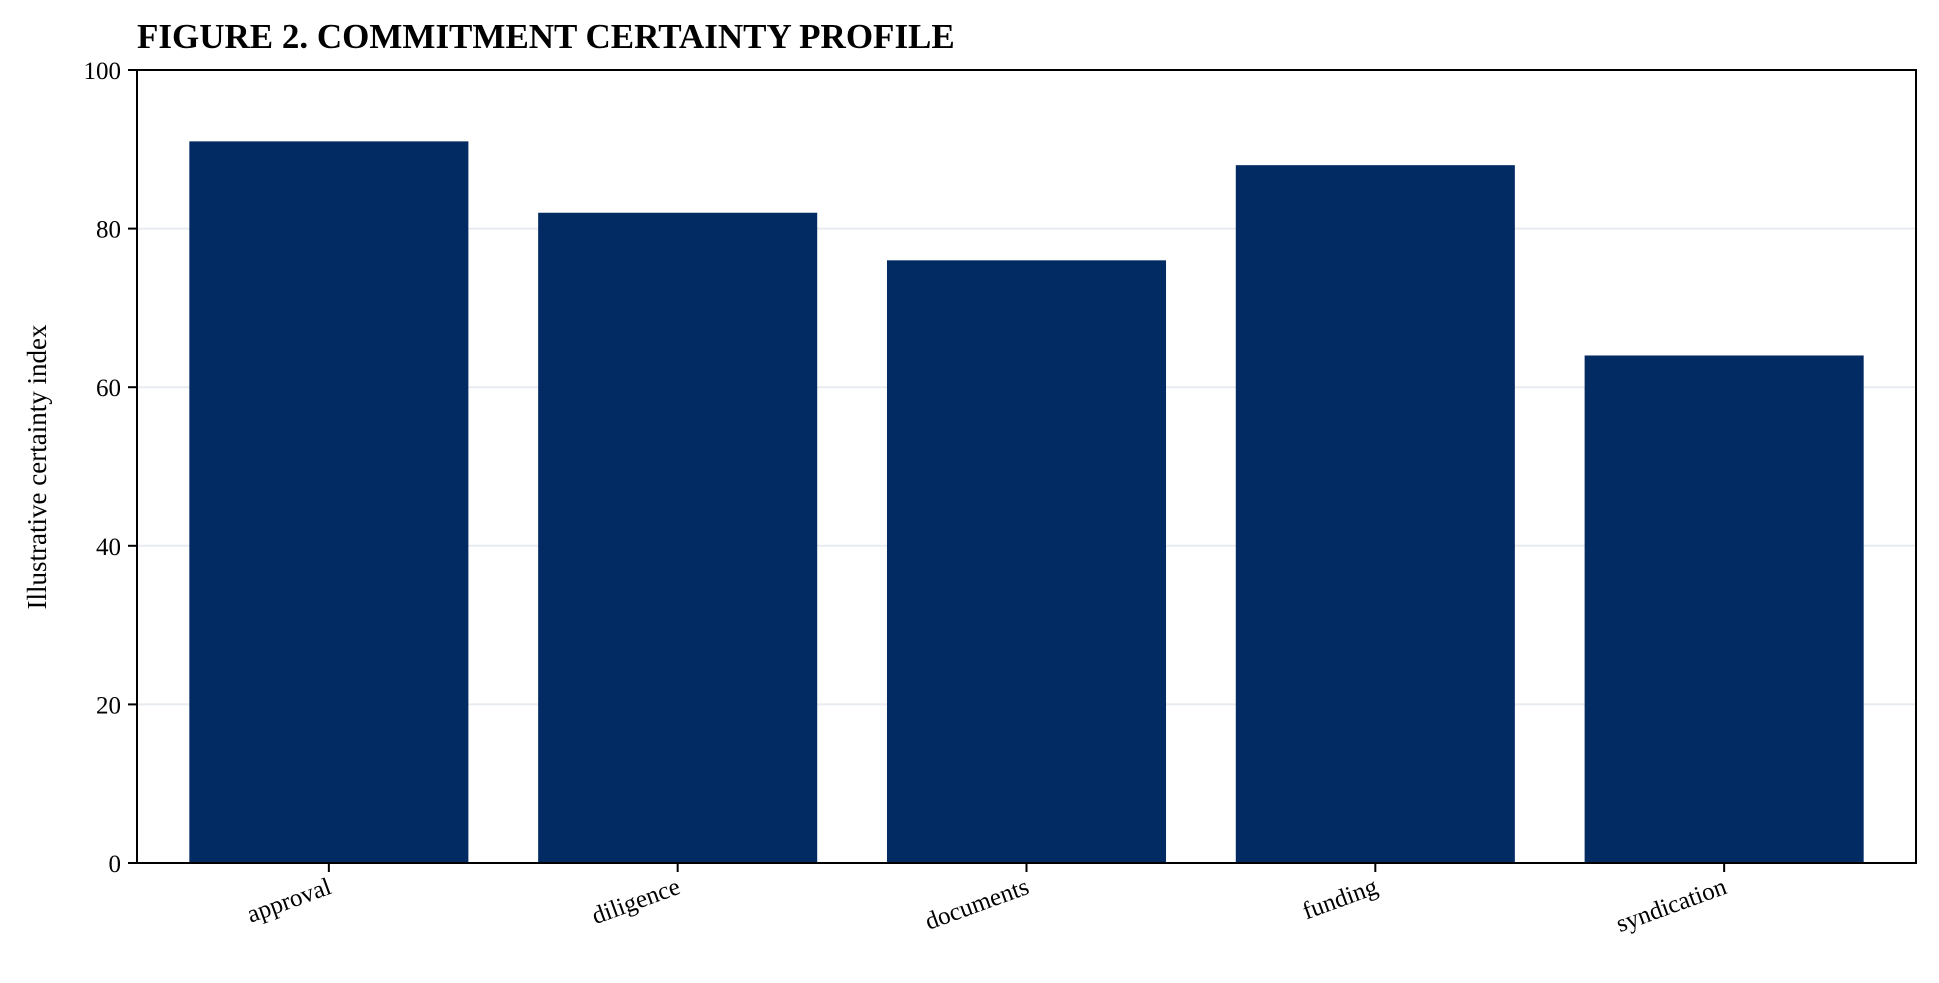 The width and height of the screenshot is (1939, 983). What do you see at coordinates (108, 388) in the screenshot?
I see `y-tick-label: 60` at bounding box center [108, 388].